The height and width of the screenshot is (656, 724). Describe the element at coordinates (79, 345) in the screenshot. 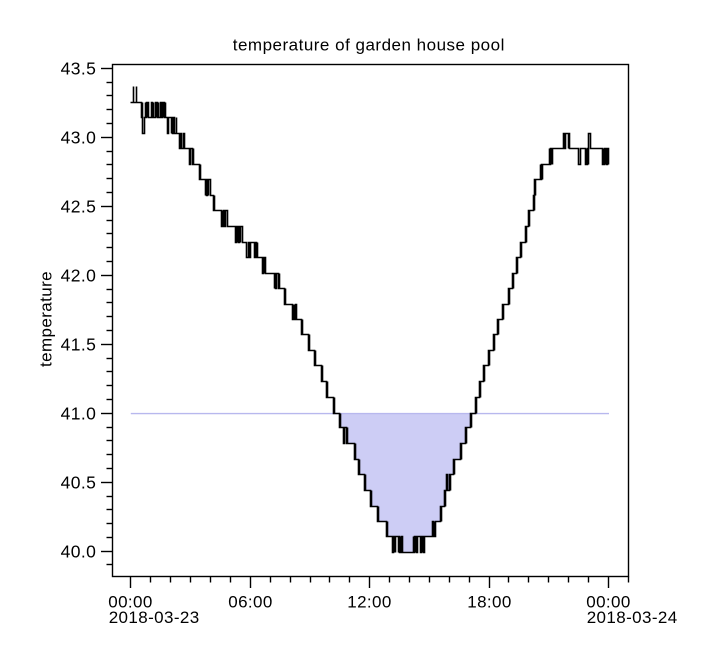

I see `svg-text: 41.5` at that location.